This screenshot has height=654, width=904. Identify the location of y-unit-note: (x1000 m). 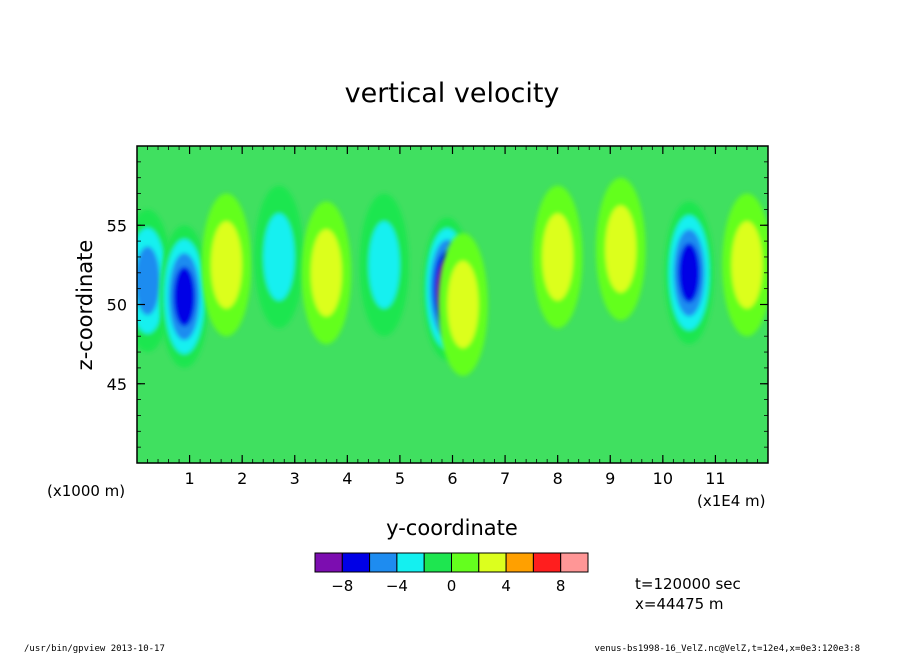
(86, 491).